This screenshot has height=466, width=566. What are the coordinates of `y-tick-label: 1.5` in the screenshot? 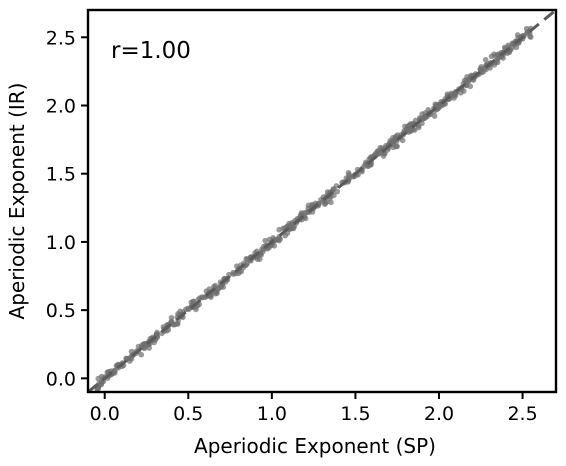 It's located at (61, 175).